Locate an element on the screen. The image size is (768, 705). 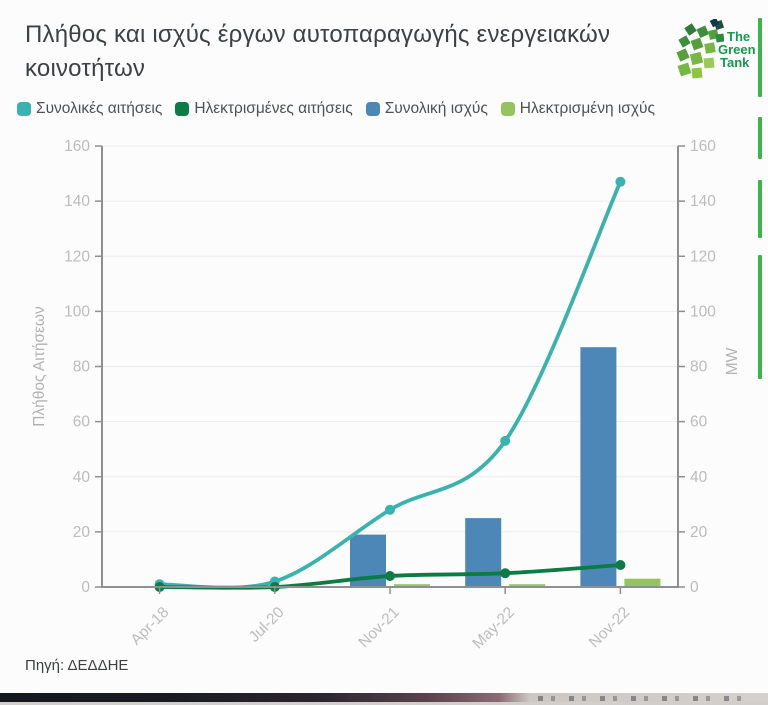
background-window-edge is located at coordinates (384, 698).